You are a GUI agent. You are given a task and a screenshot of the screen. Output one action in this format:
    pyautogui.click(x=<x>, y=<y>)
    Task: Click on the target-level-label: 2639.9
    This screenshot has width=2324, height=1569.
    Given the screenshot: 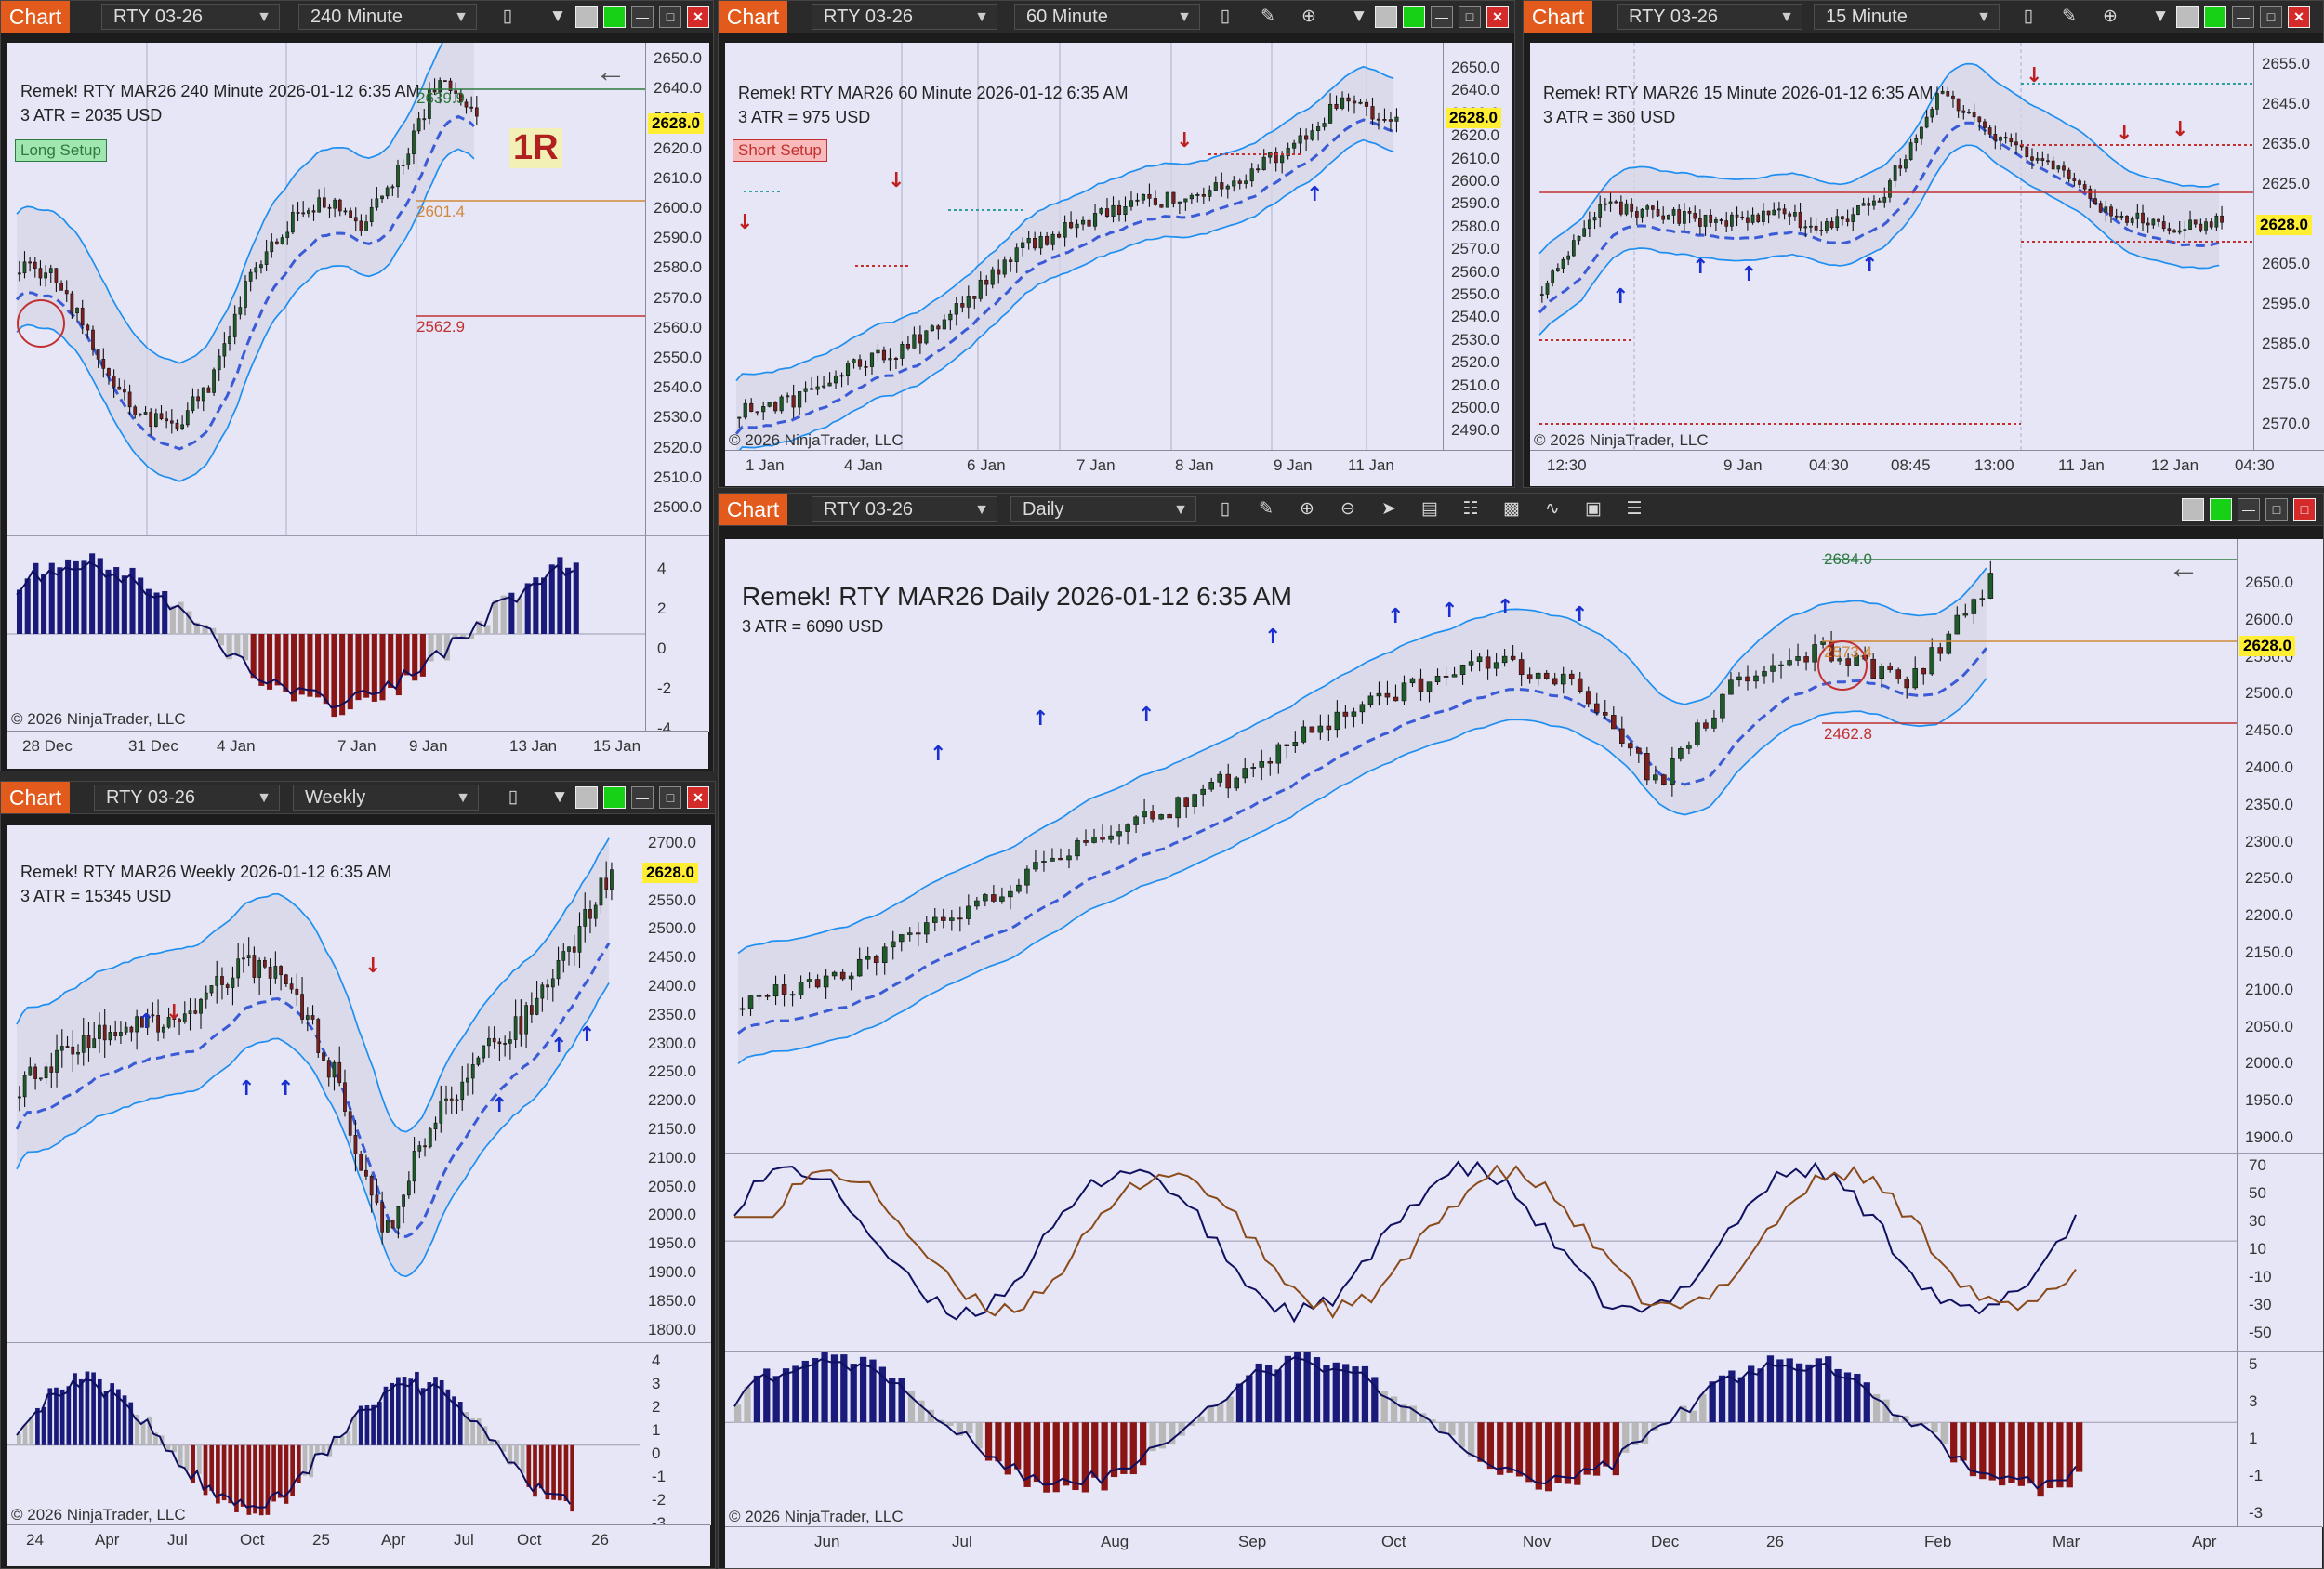 What is the action you would take?
    pyautogui.click(x=440, y=98)
    